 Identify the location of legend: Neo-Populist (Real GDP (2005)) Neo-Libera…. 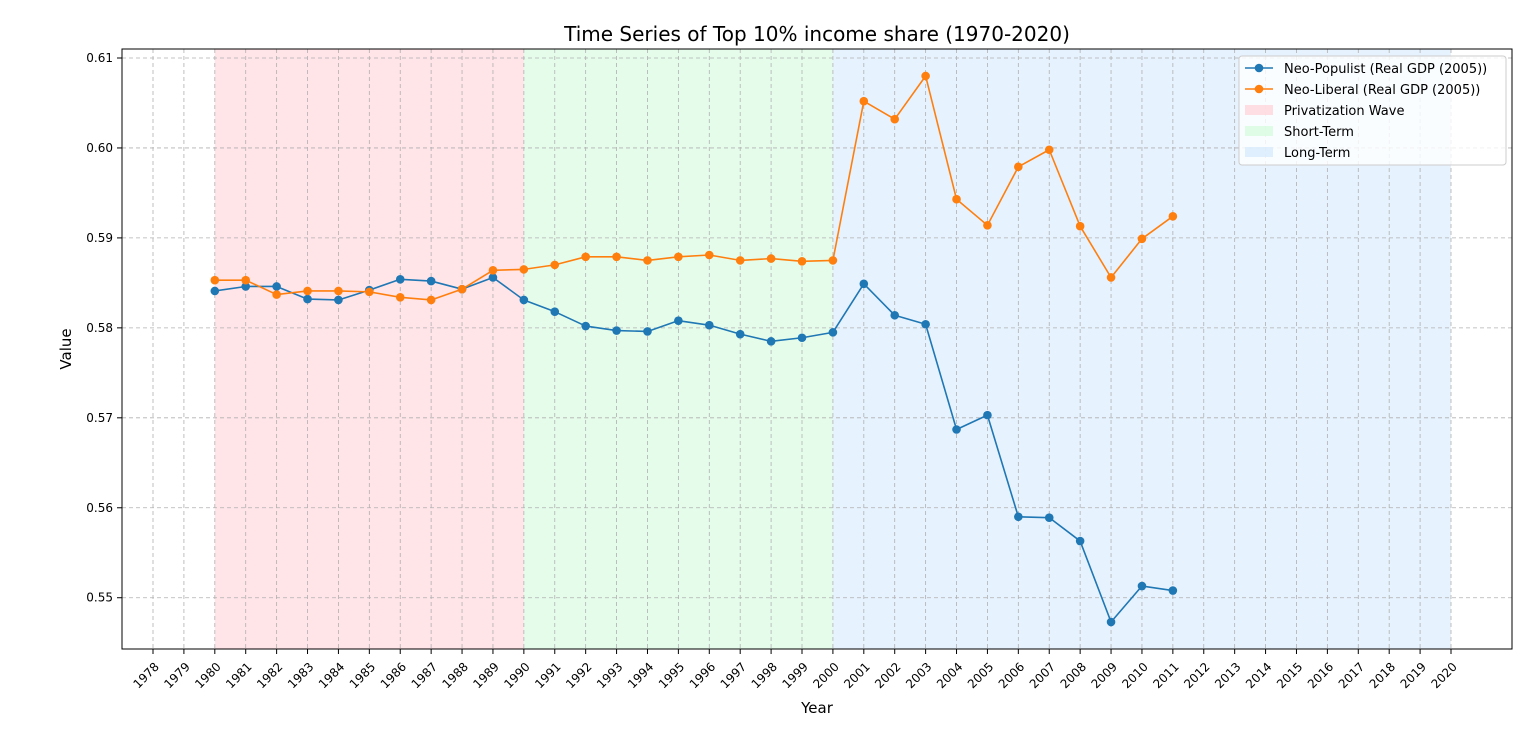
(1372, 110).